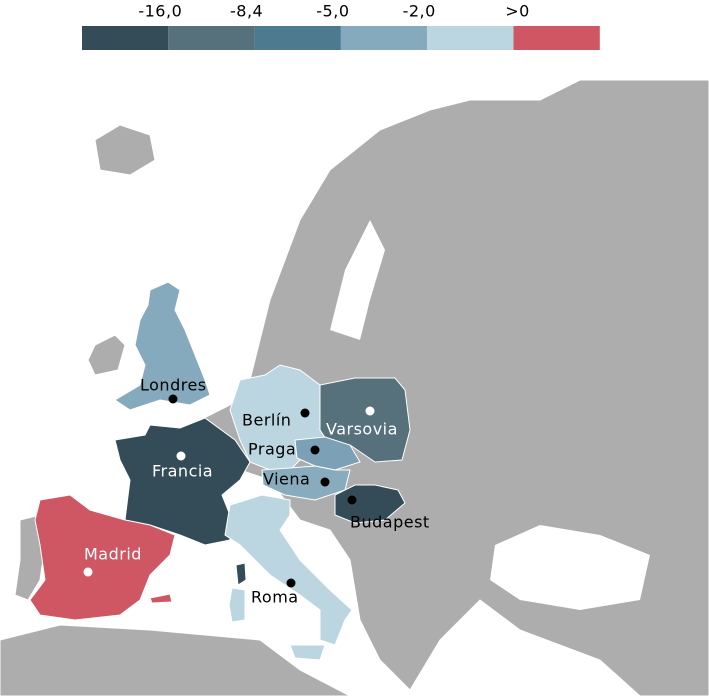  I want to click on legend-label: -8,4, so click(246, 11).